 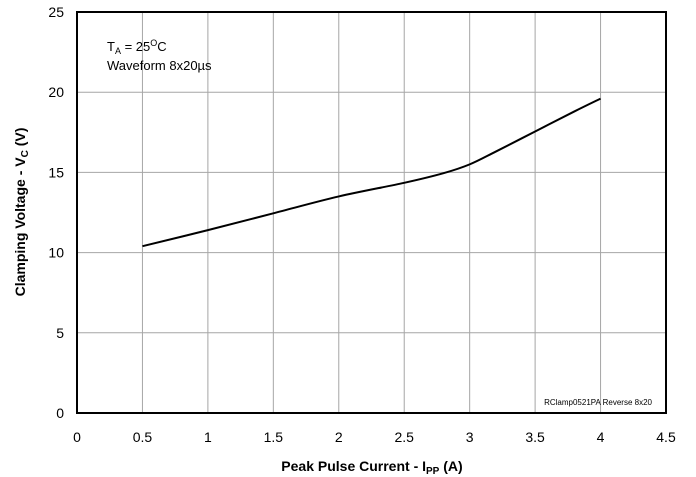 I want to click on y-tick-label: 5, so click(x=60, y=333).